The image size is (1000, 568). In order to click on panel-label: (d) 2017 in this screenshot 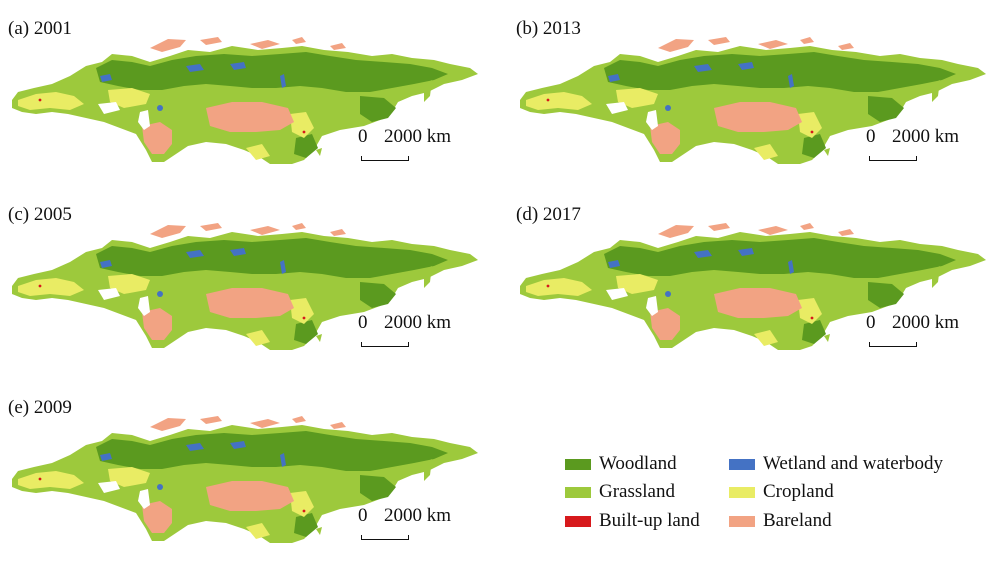, I will do `click(548, 214)`.